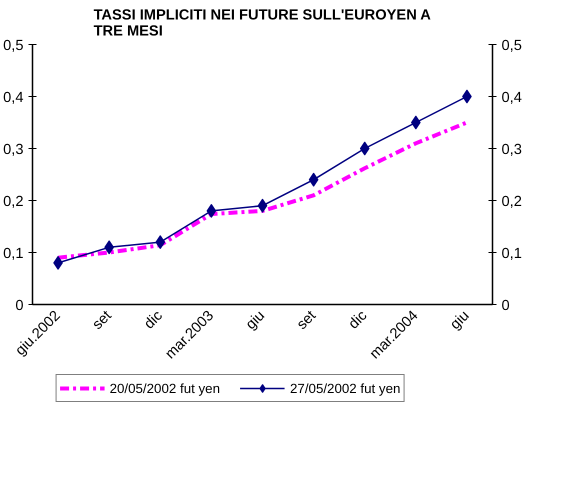  Describe the element at coordinates (13, 150) in the screenshot. I see `y-tick-label: 0,3` at that location.